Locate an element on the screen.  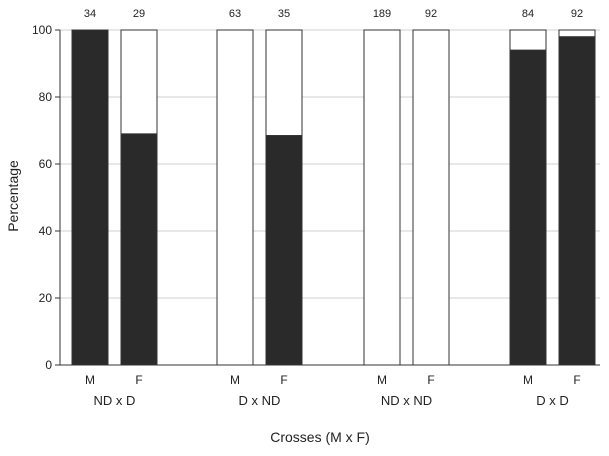
x-axis-title: Crosses (M x F) is located at coordinates (320, 437).